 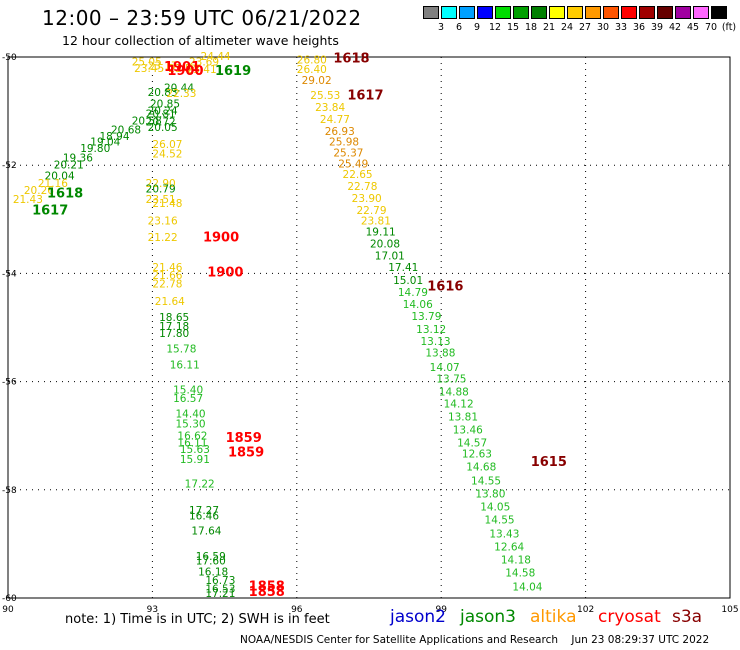 What do you see at coordinates (200, 485) in the screenshot?
I see `wave-height-label: 17.22` at bounding box center [200, 485].